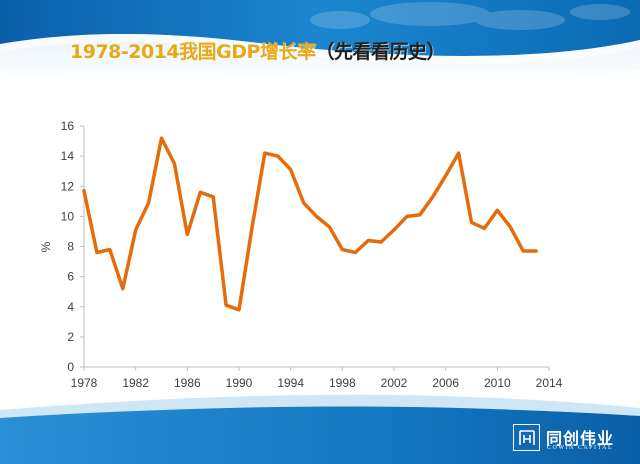 The width and height of the screenshot is (640, 464). I want to click on x-tick-label: 1998, so click(342, 383).